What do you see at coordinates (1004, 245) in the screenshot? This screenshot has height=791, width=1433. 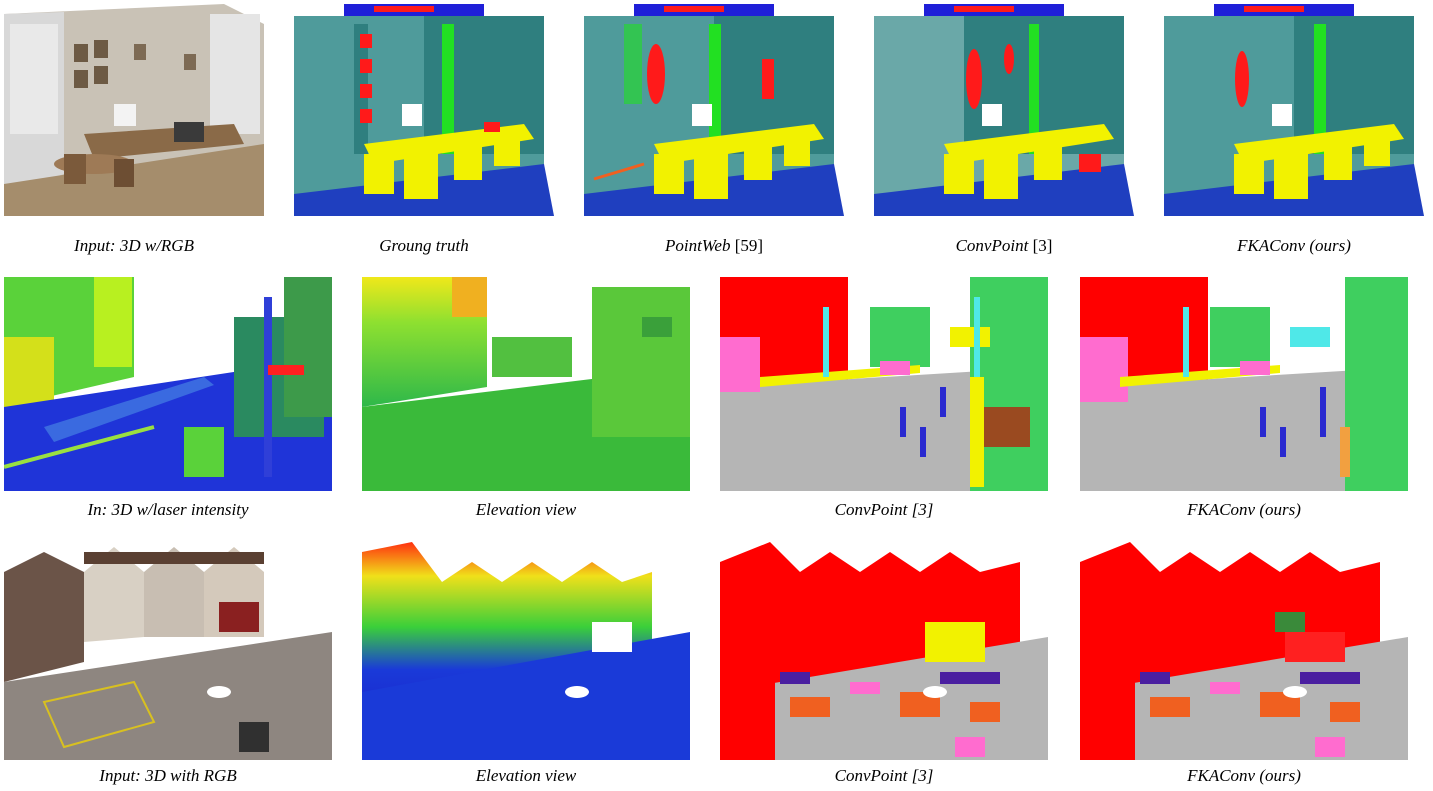 I see `caption-convpoint-office: ConvPoint [3]` at bounding box center [1004, 245].